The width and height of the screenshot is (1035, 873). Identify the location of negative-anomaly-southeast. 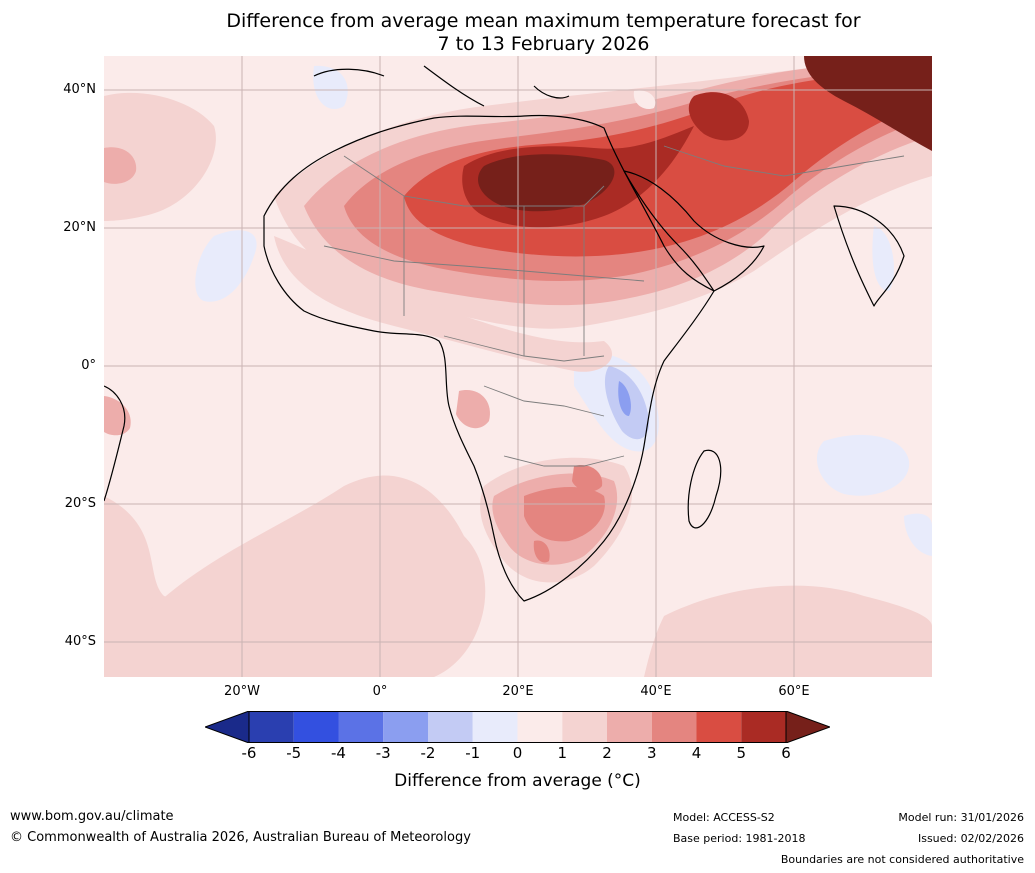
(918, 534).